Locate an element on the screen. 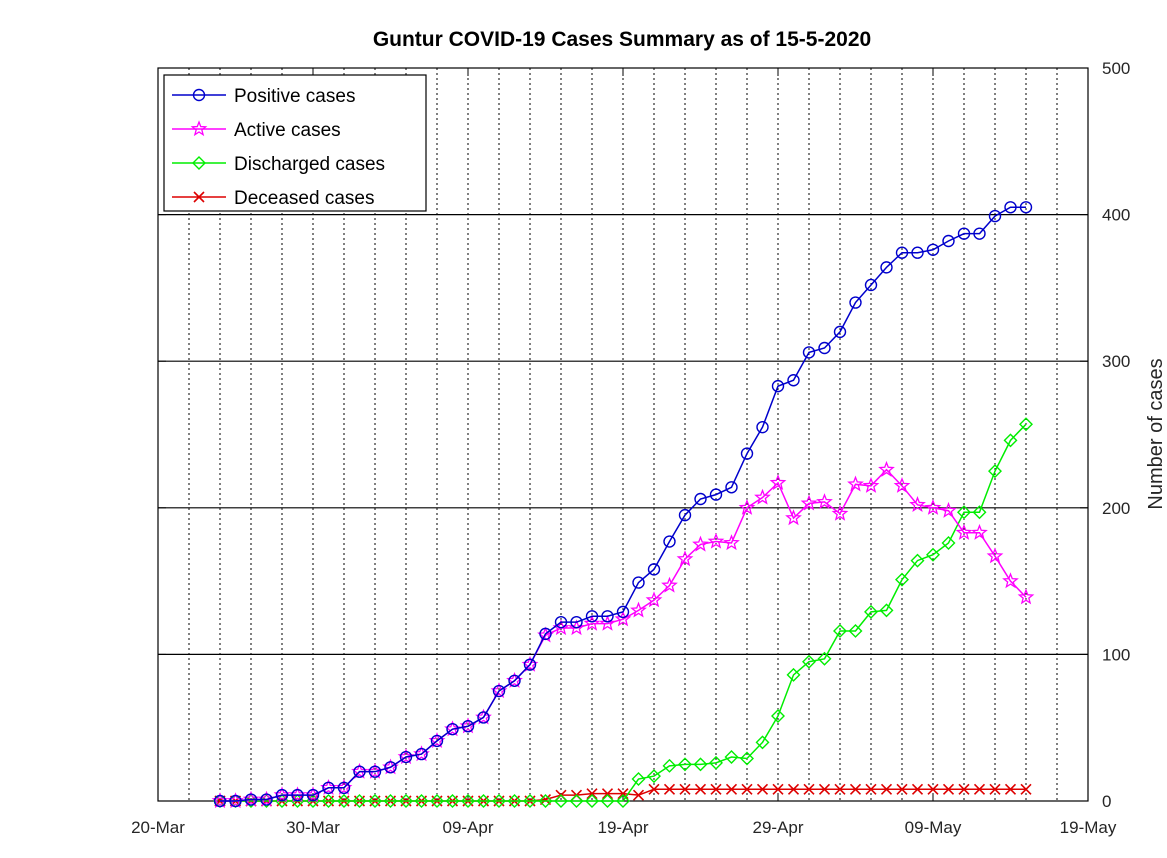 The width and height of the screenshot is (1167, 858). x-tick-label: 20-Mar is located at coordinates (158, 827).